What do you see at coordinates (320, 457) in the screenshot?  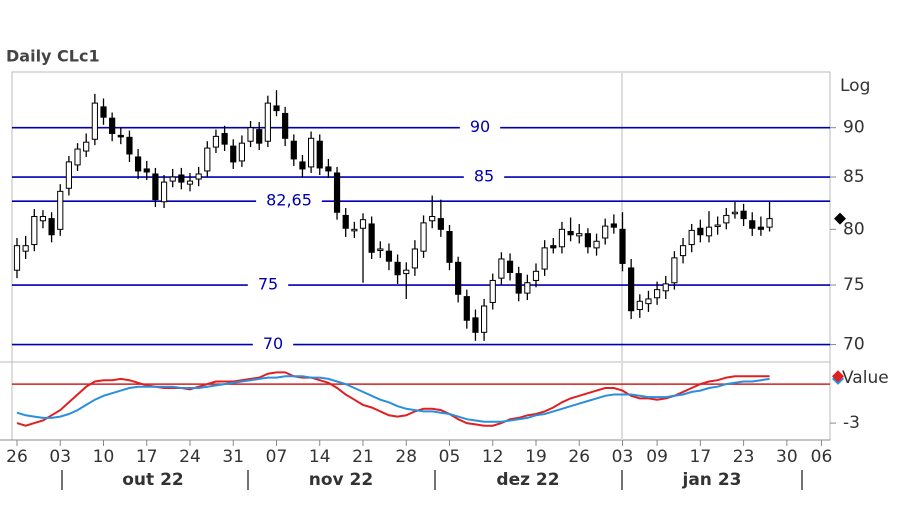 I see `x-tick-label: 14` at bounding box center [320, 457].